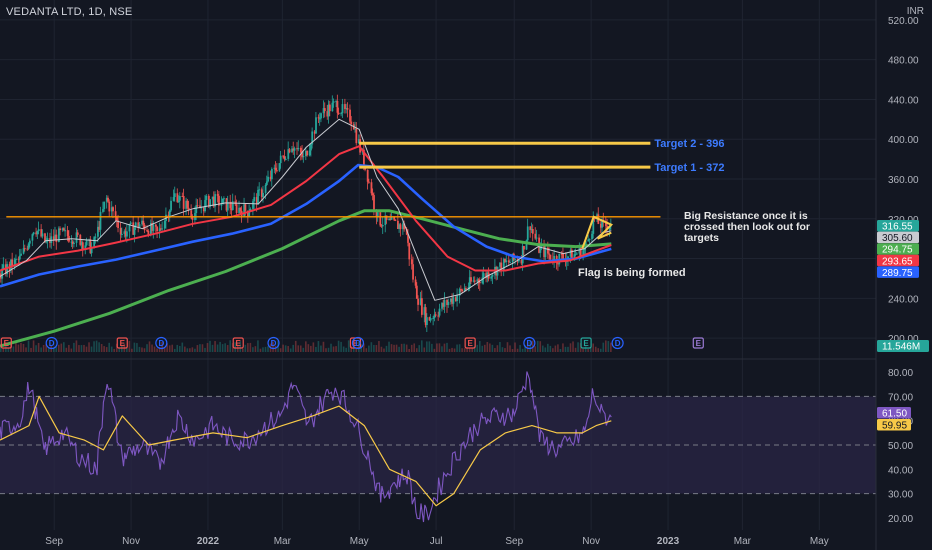 Image resolution: width=932 pixels, height=550 pixels. I want to click on price-label: 294.75, so click(897, 250).